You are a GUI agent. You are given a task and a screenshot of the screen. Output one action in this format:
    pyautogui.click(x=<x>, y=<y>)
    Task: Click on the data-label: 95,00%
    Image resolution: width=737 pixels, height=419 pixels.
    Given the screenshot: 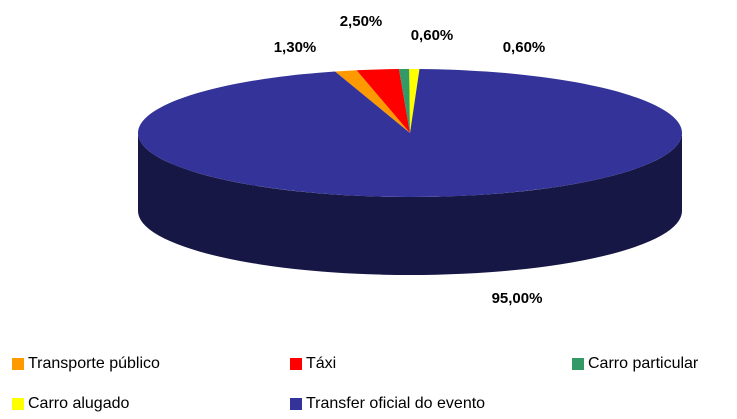 What is the action you would take?
    pyautogui.click(x=517, y=298)
    